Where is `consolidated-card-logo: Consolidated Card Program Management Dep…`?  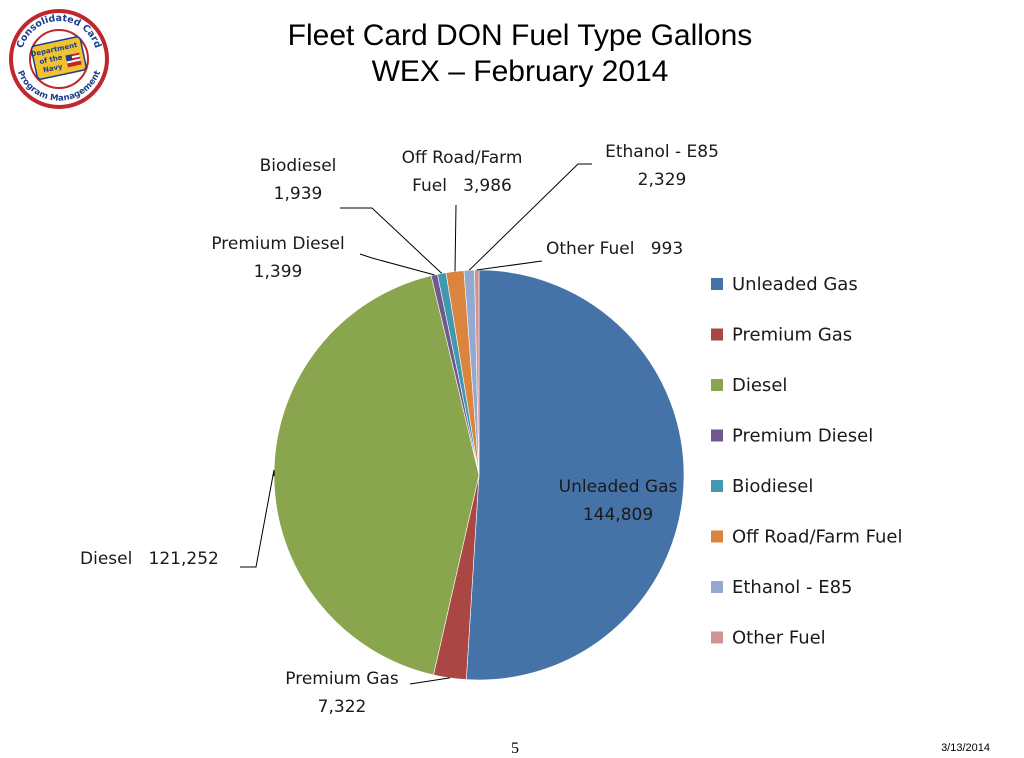 consolidated-card-logo: Consolidated Card Program Management Dep… is located at coordinates (59, 59).